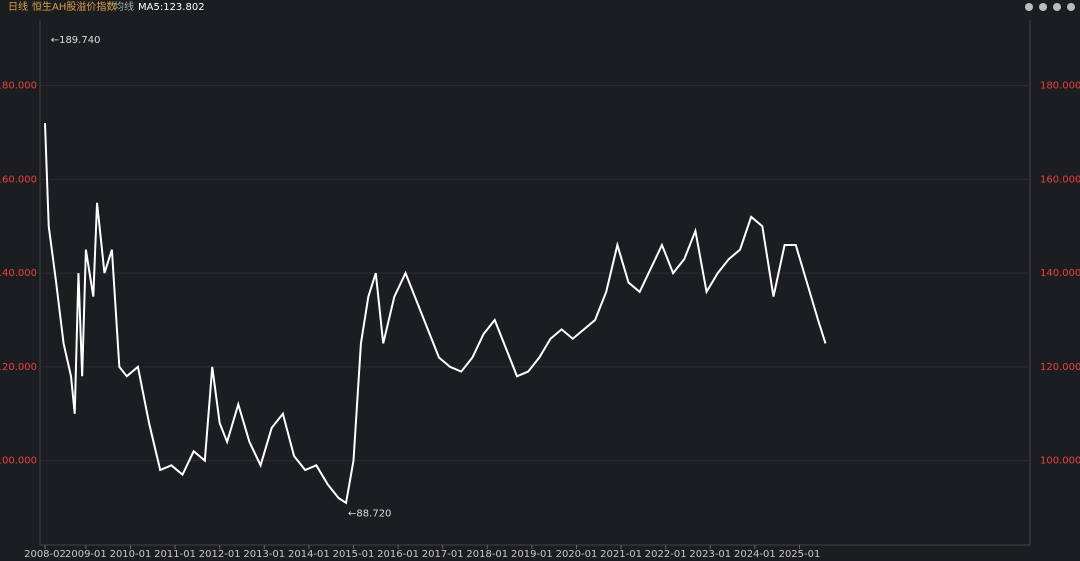  I want to click on y-tick-label-right: 180.000, so click(1060, 86).